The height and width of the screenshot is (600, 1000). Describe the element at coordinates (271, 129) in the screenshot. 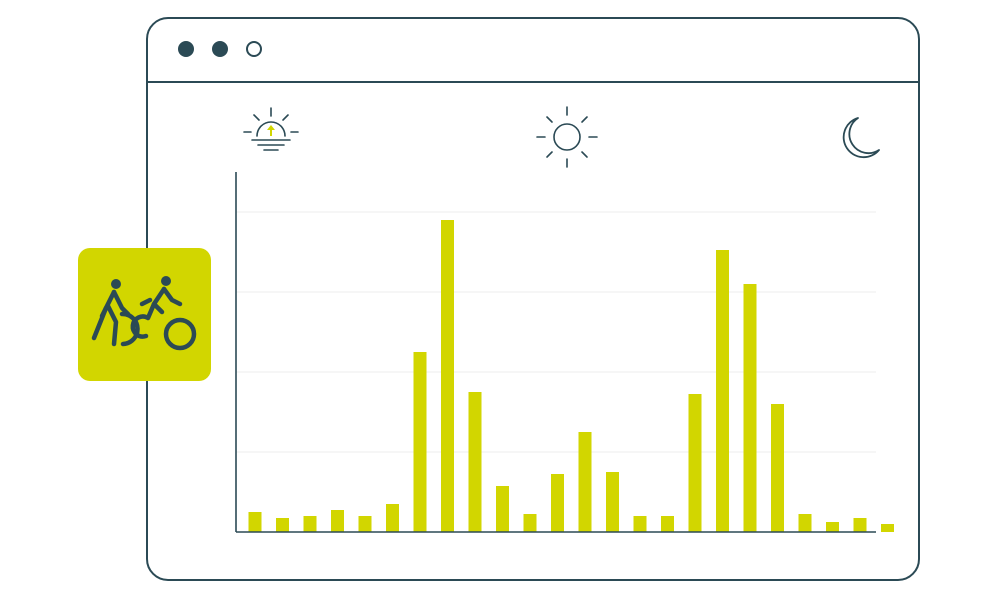

I see `sunrise-icon` at that location.